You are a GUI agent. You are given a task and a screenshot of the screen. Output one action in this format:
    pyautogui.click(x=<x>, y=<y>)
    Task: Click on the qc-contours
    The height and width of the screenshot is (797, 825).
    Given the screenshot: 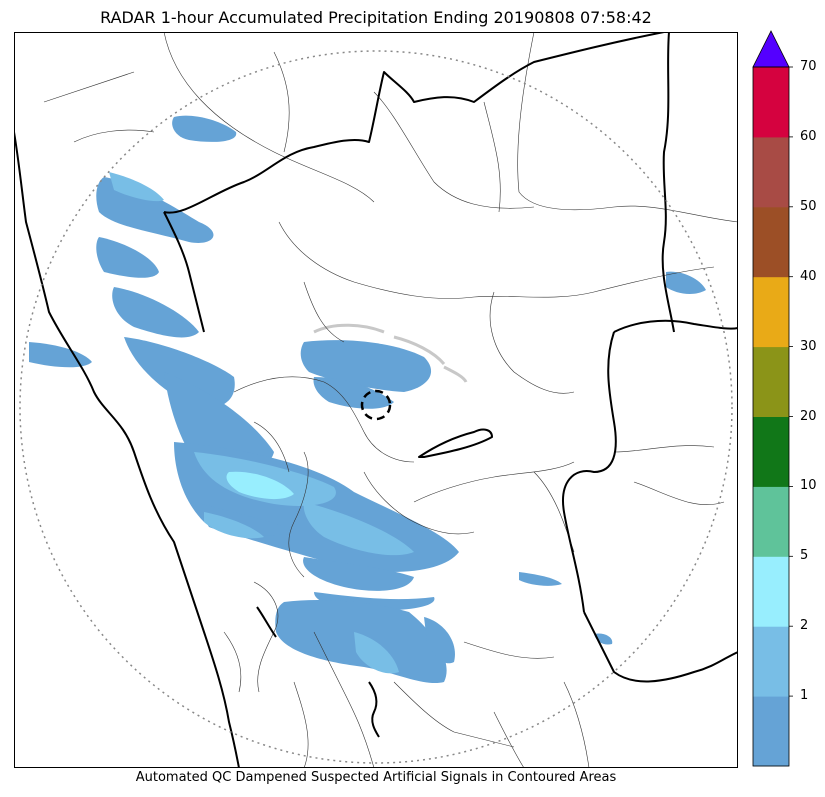 What is the action you would take?
    pyautogui.click(x=390, y=353)
    